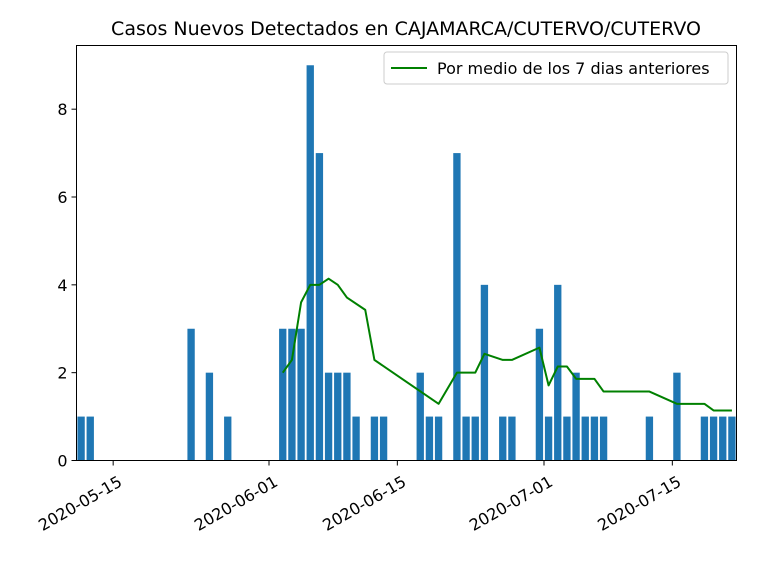 This screenshot has width=768, height=576. Describe the element at coordinates (639, 503) in the screenshot. I see `x-tick-label: 2020-07-15` at that location.